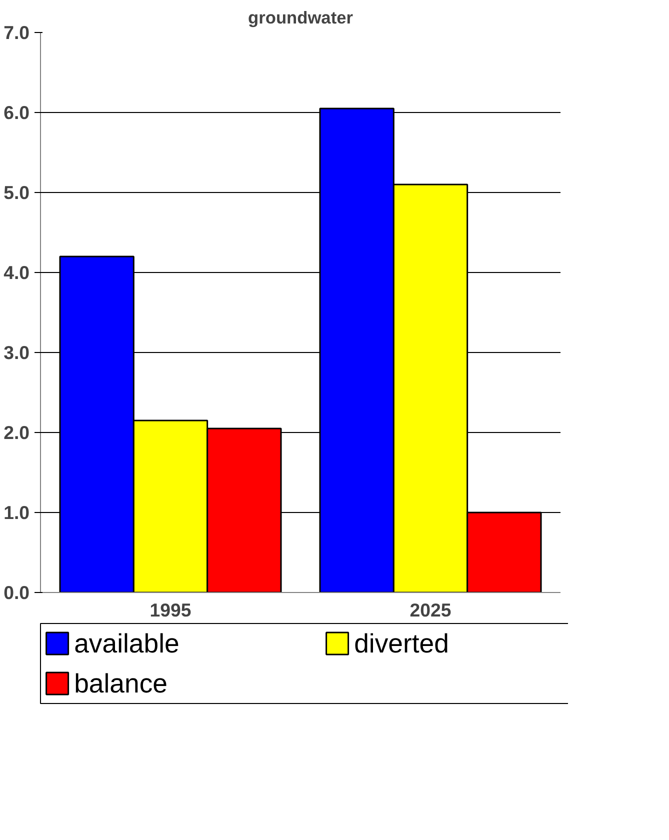 This screenshot has width=669, height=840. Describe the element at coordinates (17, 512) in the screenshot. I see `y-tick-label: 1.0` at that location.